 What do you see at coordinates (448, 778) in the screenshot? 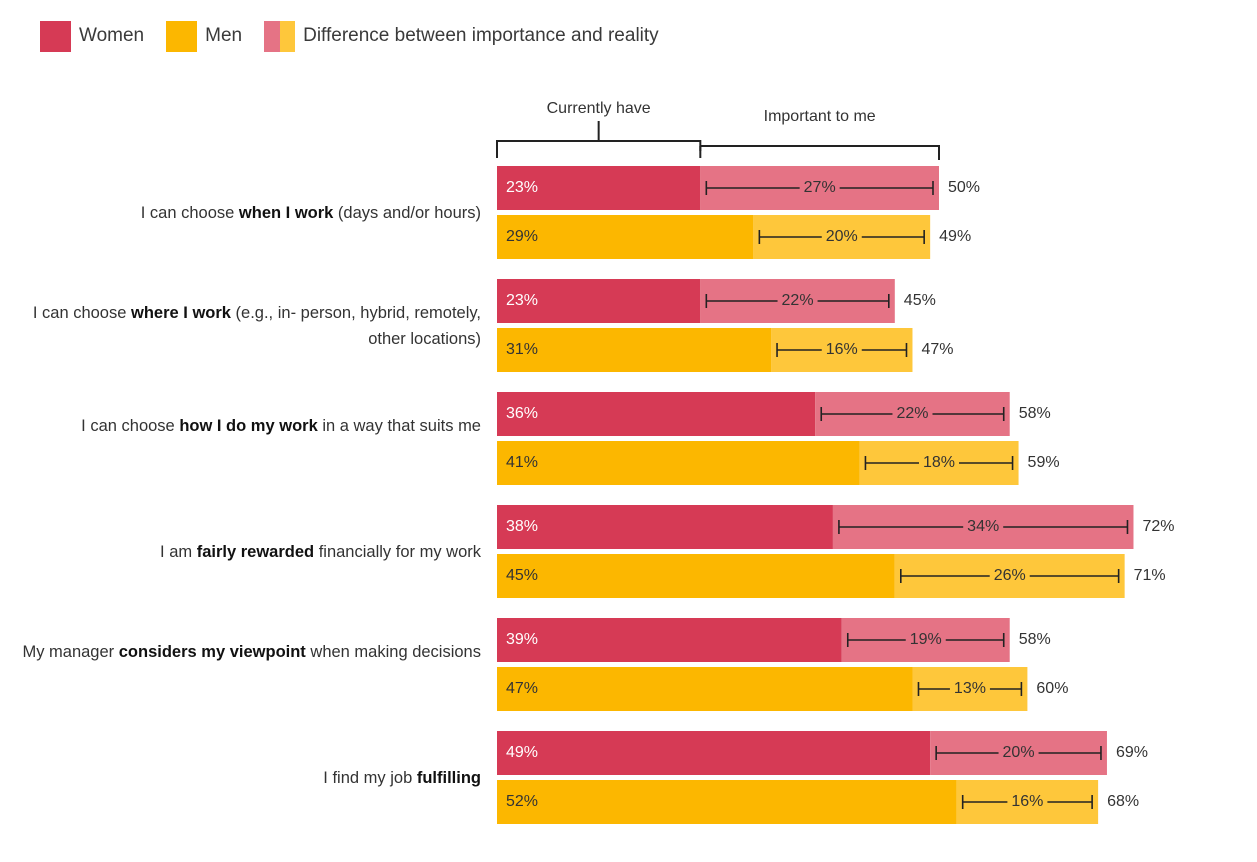
I see `row-label-bold: fulfilling` at bounding box center [448, 778].